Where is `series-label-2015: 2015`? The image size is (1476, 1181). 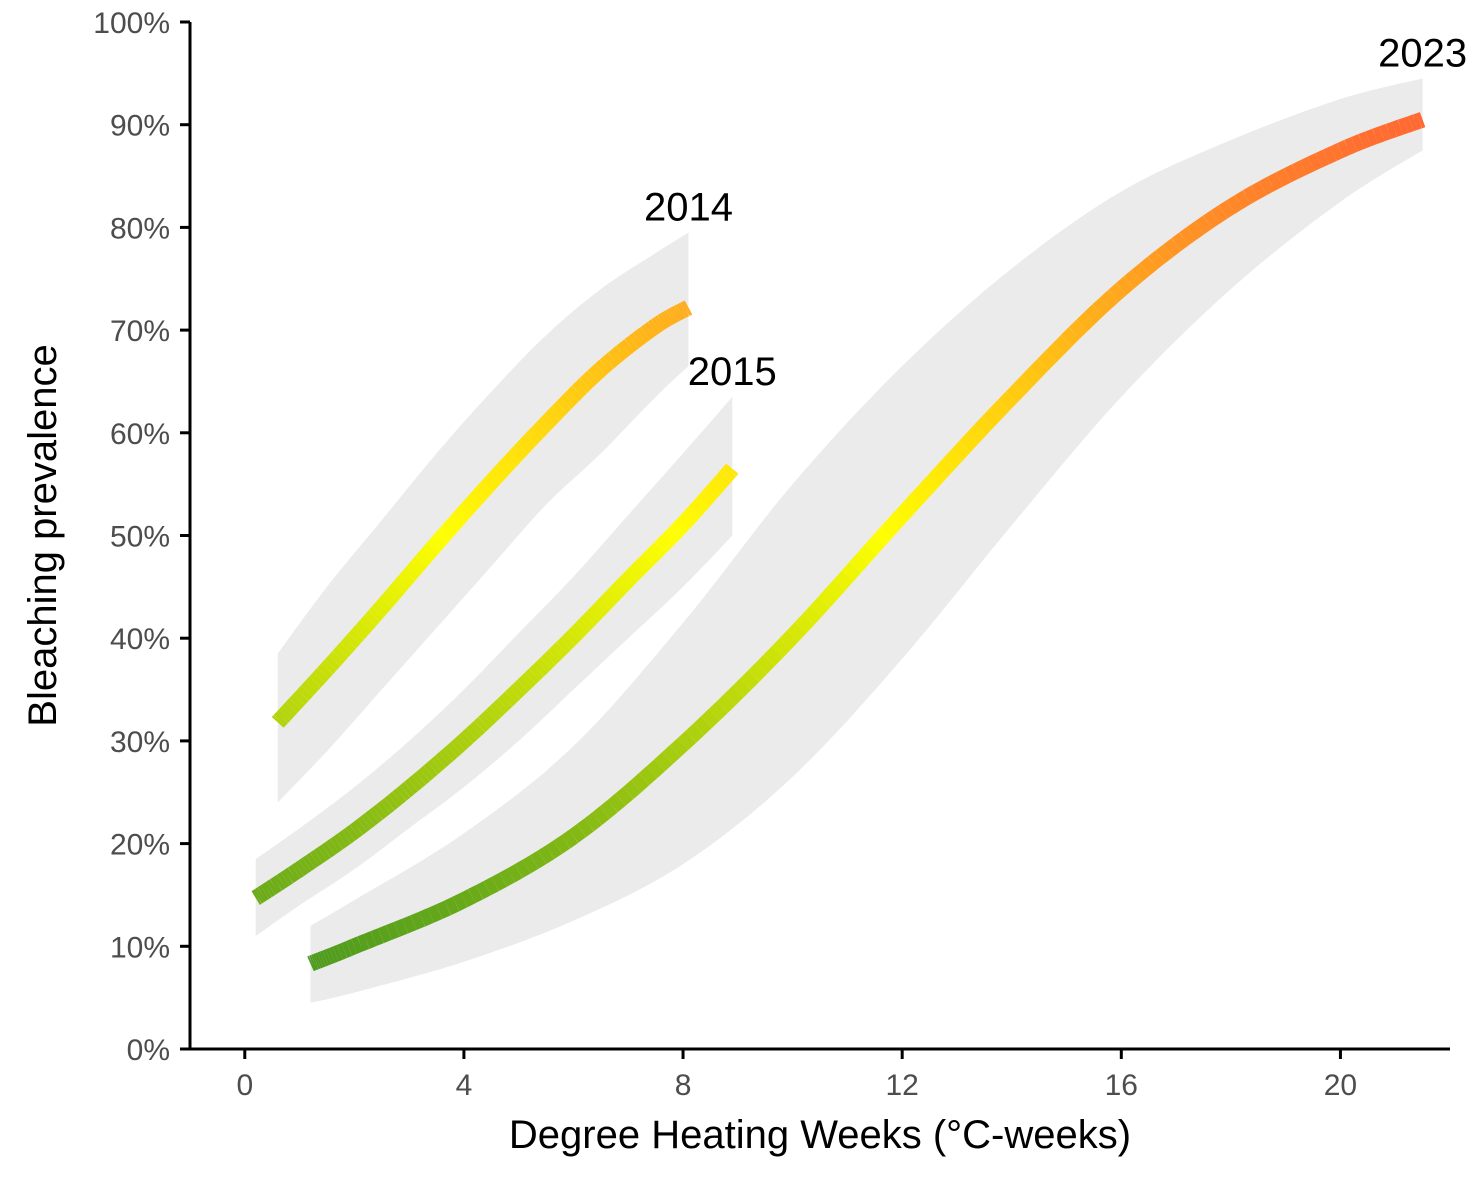
series-label-2015: 2015 is located at coordinates (732, 372).